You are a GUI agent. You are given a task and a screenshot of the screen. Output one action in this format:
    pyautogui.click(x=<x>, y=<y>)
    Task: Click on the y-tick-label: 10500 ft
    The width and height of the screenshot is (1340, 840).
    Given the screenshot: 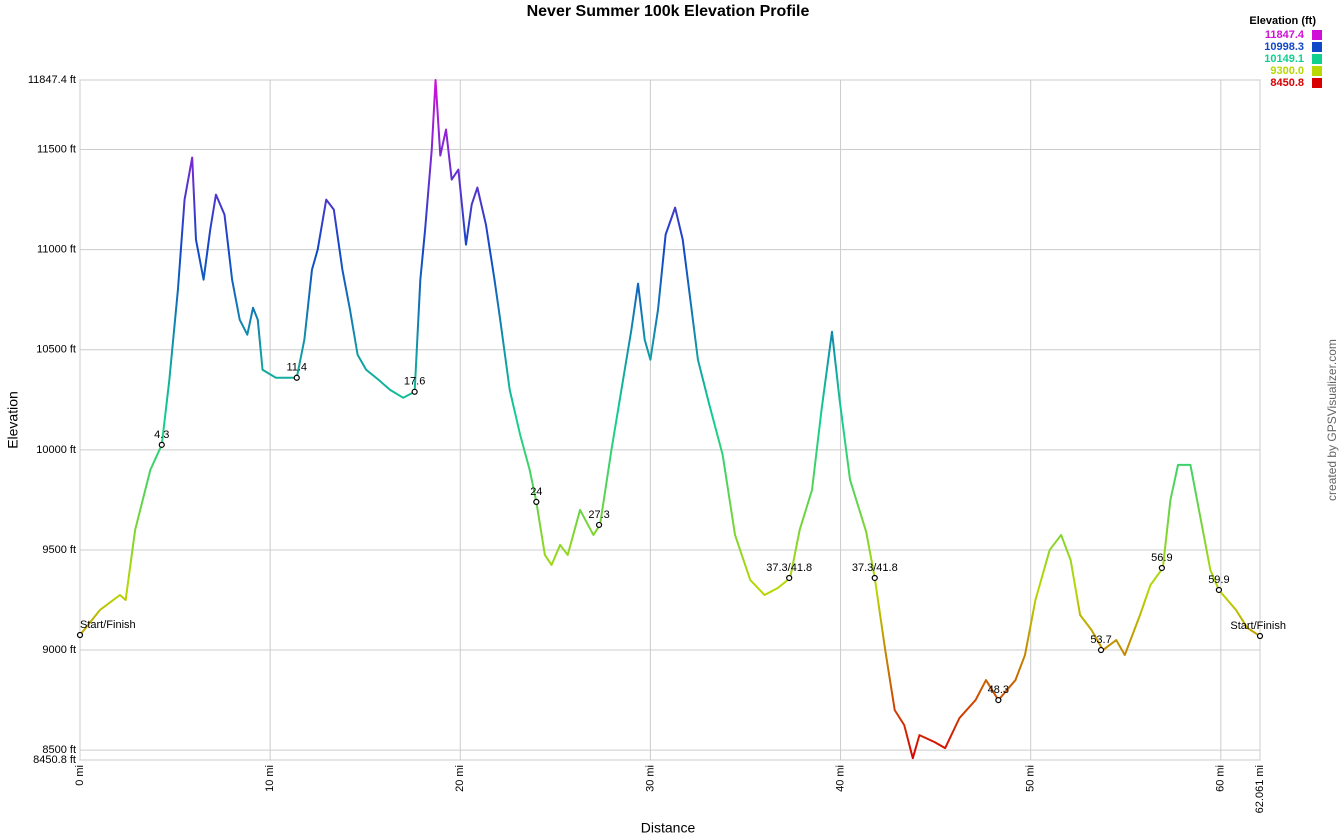 What is the action you would take?
    pyautogui.click(x=56, y=350)
    